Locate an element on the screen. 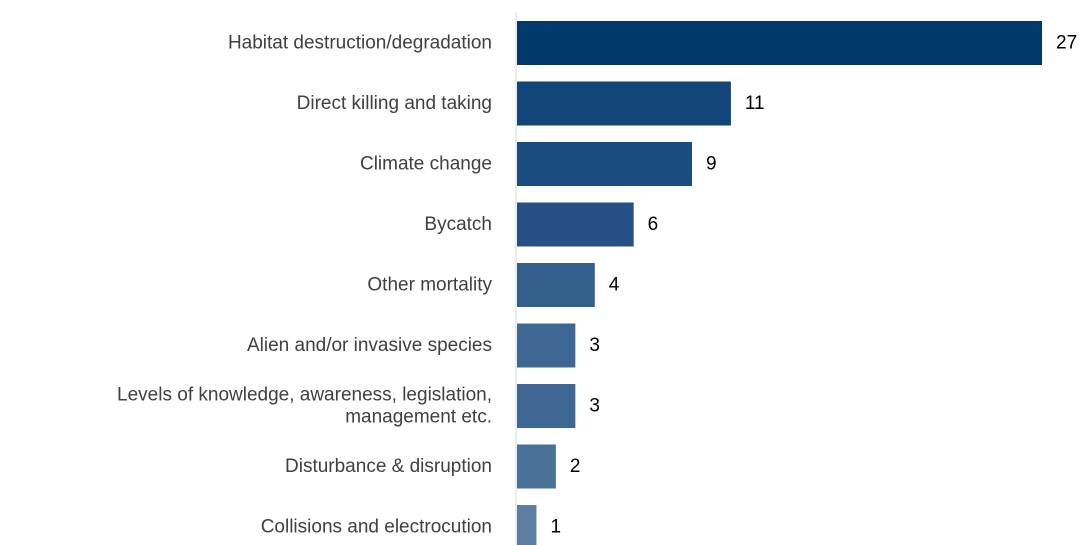 This screenshot has width=1085, height=545. value-label: 6 is located at coordinates (653, 224).